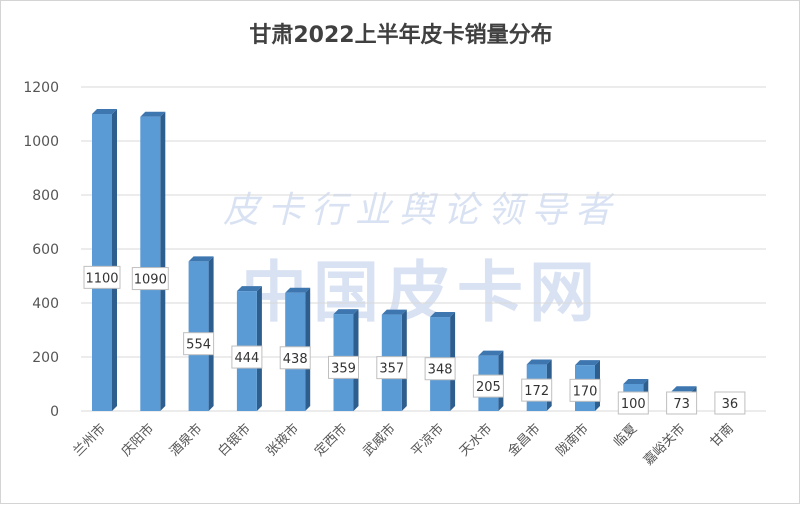 The height and width of the screenshot is (505, 800). I want to click on y-tick-label: 200, so click(45, 358).